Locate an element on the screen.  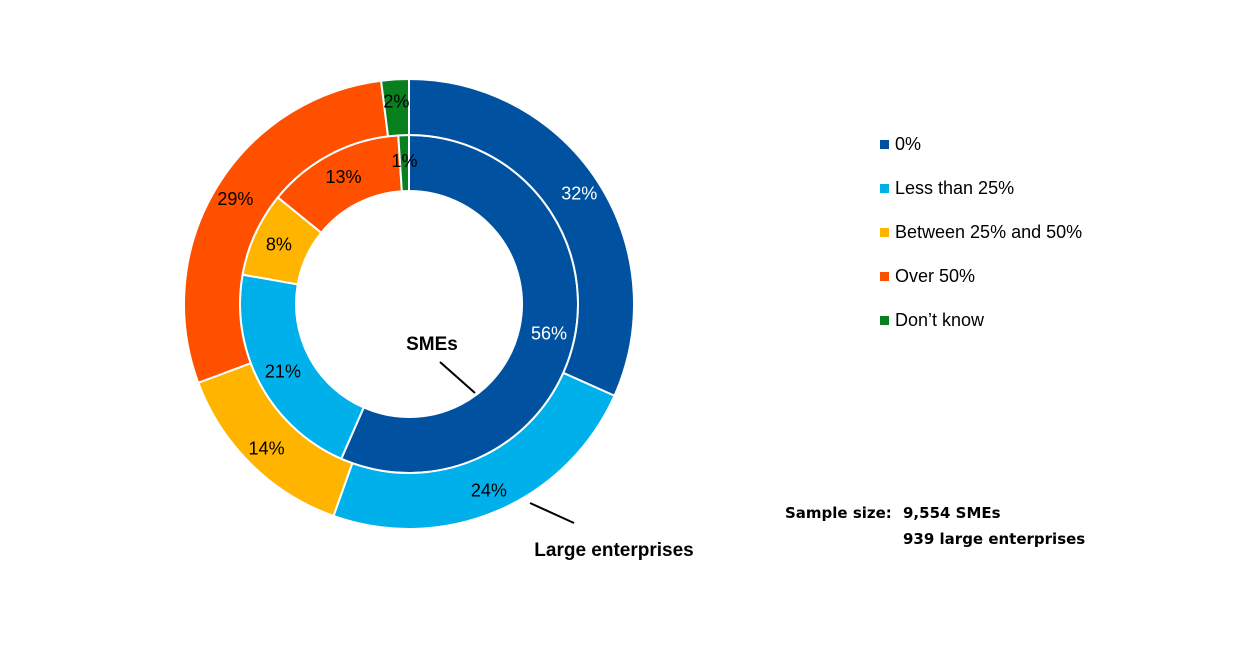
legend-item-0: 0% is located at coordinates (981, 129).